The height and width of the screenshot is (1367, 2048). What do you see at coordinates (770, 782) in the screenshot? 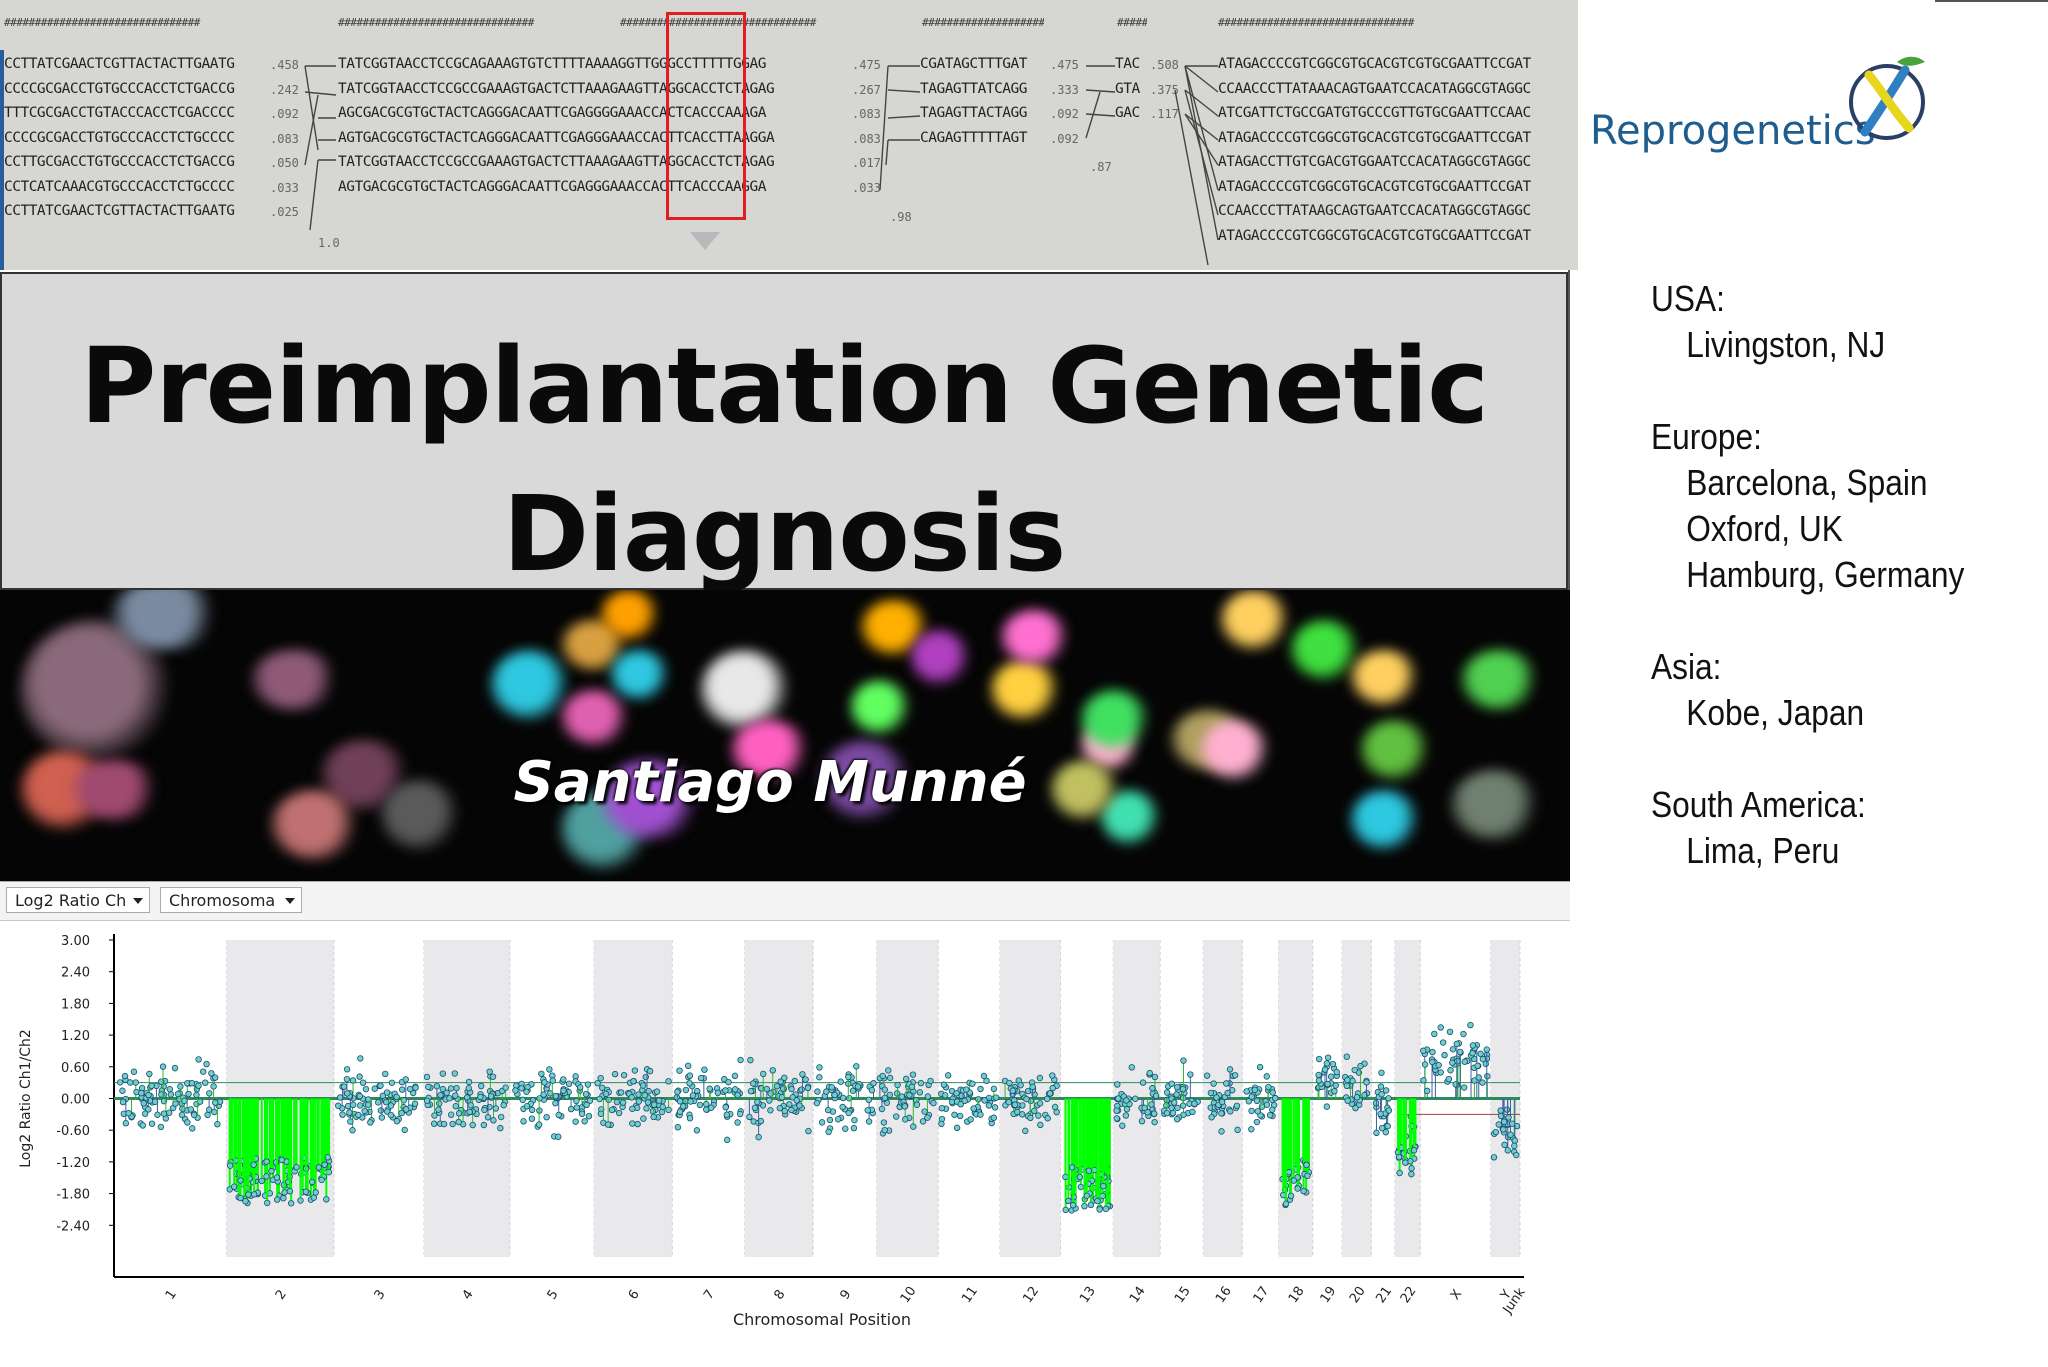
I see `author-name: Santiago Munné` at bounding box center [770, 782].